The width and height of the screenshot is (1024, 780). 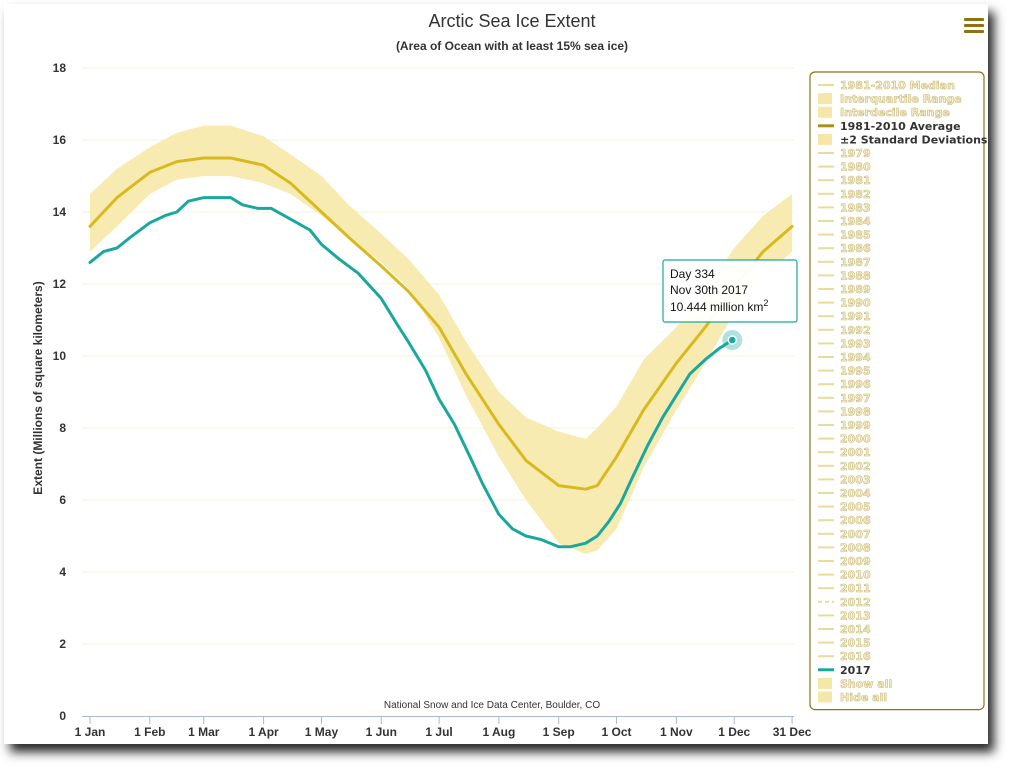 What do you see at coordinates (792, 732) in the screenshot?
I see `x-tick-label: 31 Dec` at bounding box center [792, 732].